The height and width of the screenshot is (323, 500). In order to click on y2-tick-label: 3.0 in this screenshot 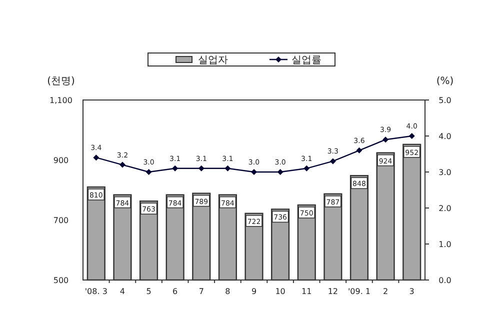, I will do `click(445, 172)`.